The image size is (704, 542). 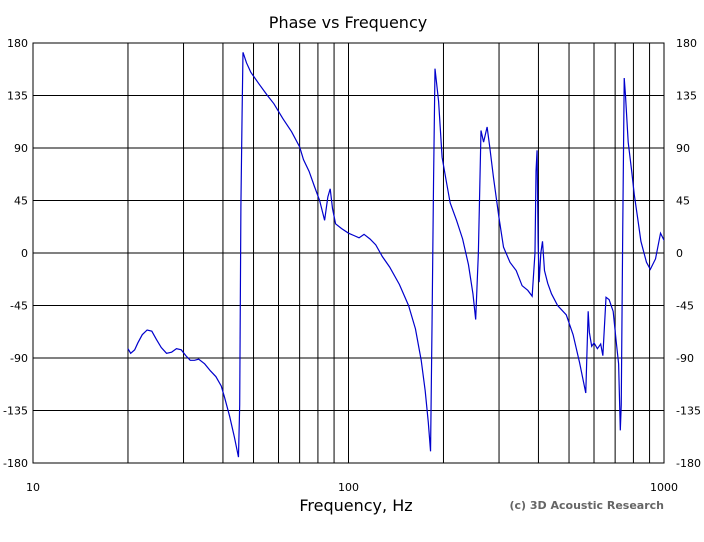 What do you see at coordinates (688, 253) in the screenshot?
I see `y-tick-labels-right: 180 135 90 45 0 -45 -90 -135 -180` at bounding box center [688, 253].